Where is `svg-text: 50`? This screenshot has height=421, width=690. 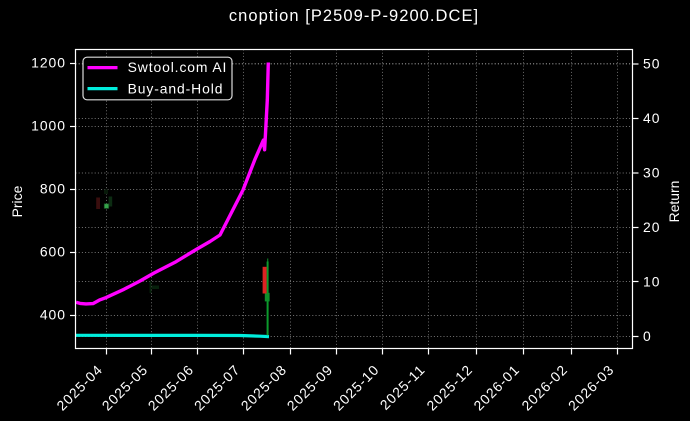 svg-text: 50 is located at coordinates (651, 63).